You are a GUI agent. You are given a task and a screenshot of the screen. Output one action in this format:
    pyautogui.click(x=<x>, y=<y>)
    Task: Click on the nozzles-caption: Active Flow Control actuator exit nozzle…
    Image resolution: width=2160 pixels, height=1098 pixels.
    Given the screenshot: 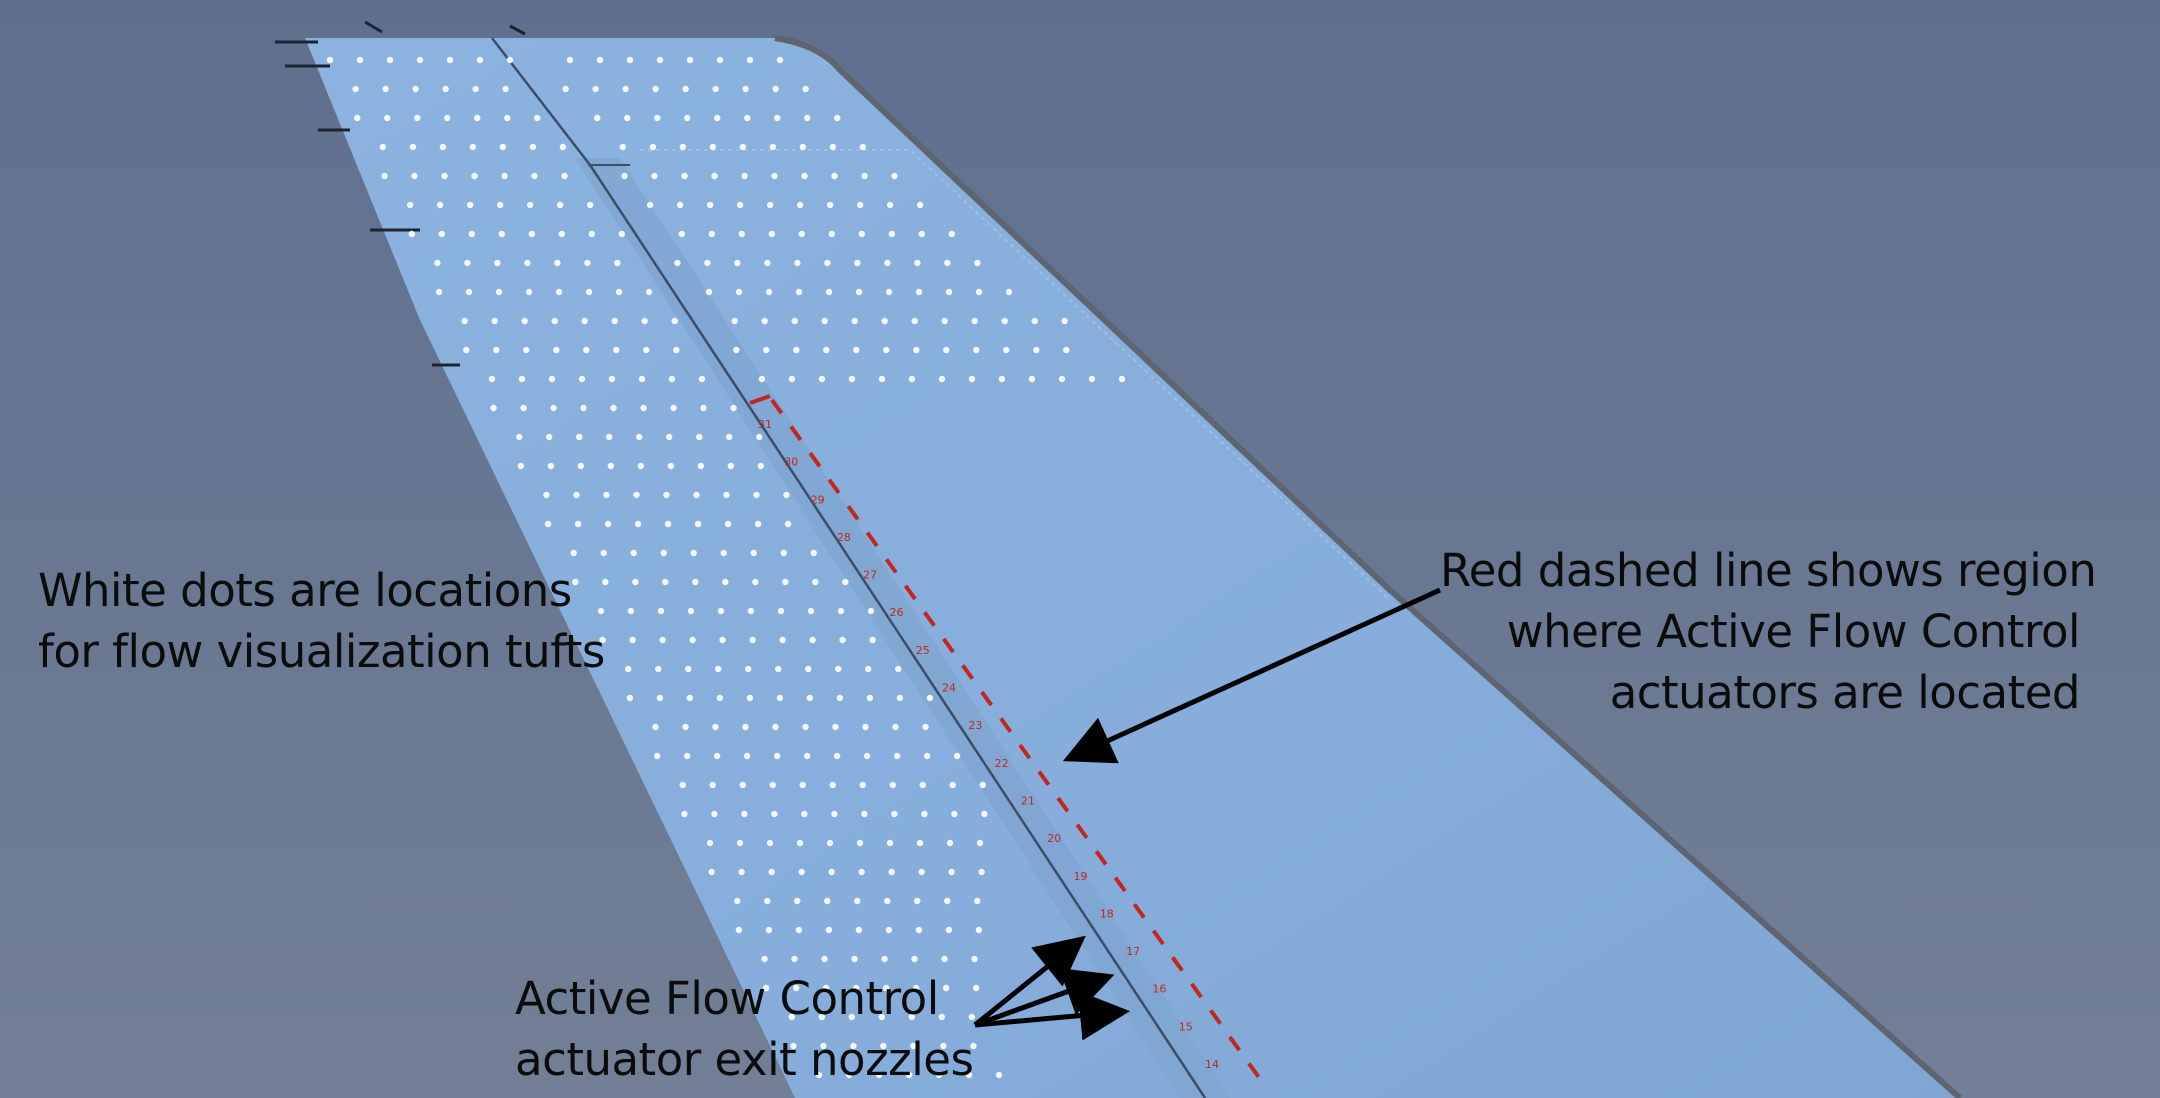 What is the action you would take?
    pyautogui.click(x=744, y=1029)
    